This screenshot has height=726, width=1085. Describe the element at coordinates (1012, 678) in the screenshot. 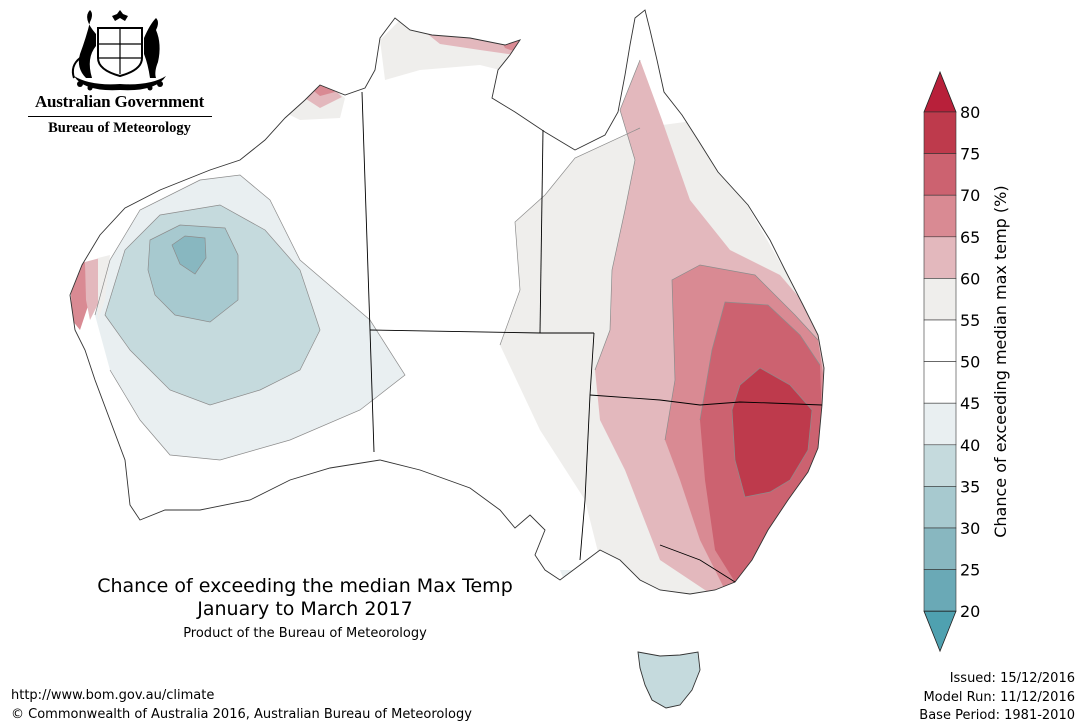

I see `issued-date: Issued: 15/12/2016` at that location.